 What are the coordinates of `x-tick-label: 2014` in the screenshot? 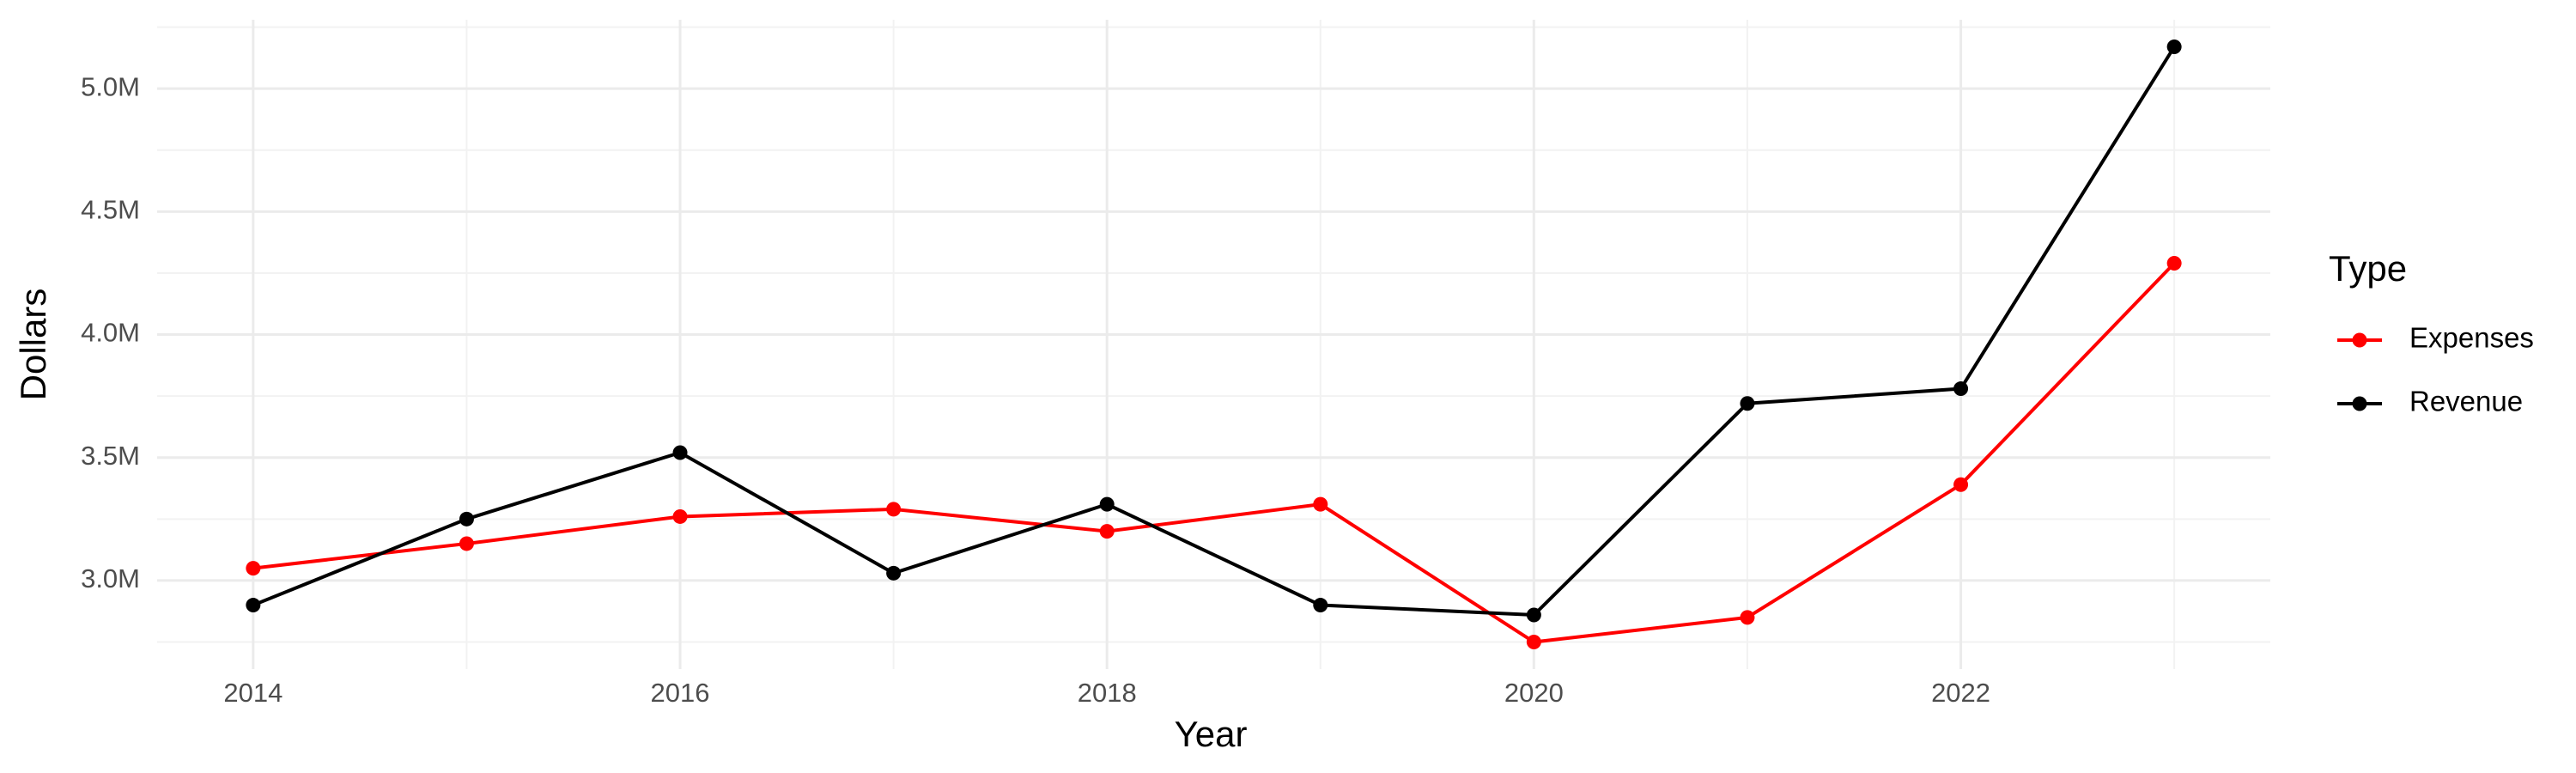 It's located at (253, 693).